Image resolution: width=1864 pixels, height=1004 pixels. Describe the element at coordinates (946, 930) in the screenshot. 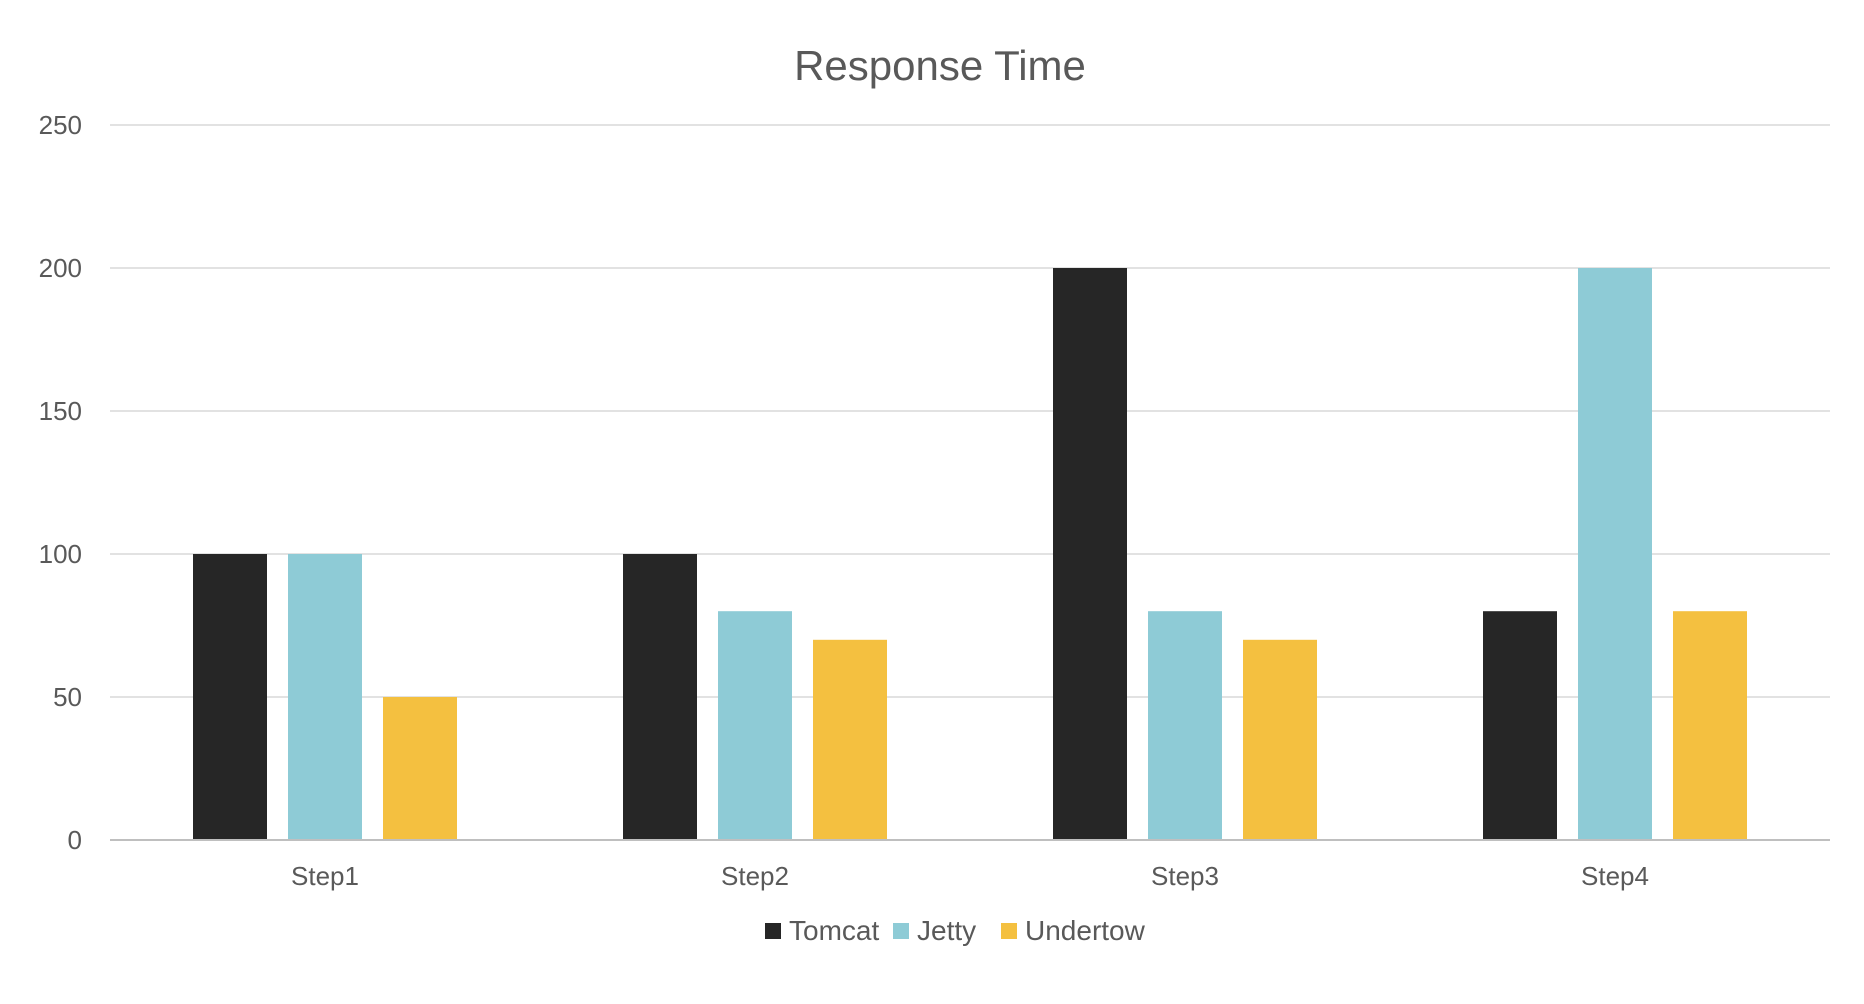

I see `legend-label-jetty: Jetty` at that location.